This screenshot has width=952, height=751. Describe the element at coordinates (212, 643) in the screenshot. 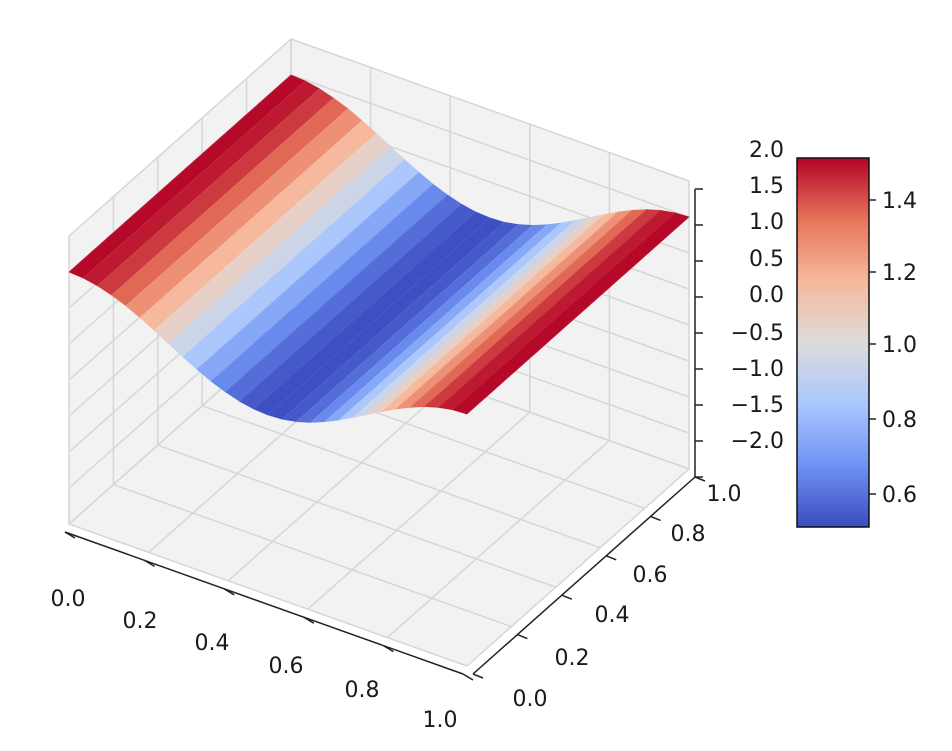

I see `x-tick-label: 0.4` at that location.